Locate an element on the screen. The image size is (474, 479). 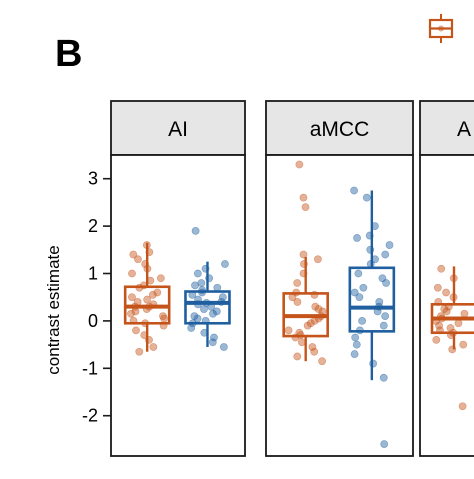
y-tick-label: -1 is located at coordinates (90, 368).